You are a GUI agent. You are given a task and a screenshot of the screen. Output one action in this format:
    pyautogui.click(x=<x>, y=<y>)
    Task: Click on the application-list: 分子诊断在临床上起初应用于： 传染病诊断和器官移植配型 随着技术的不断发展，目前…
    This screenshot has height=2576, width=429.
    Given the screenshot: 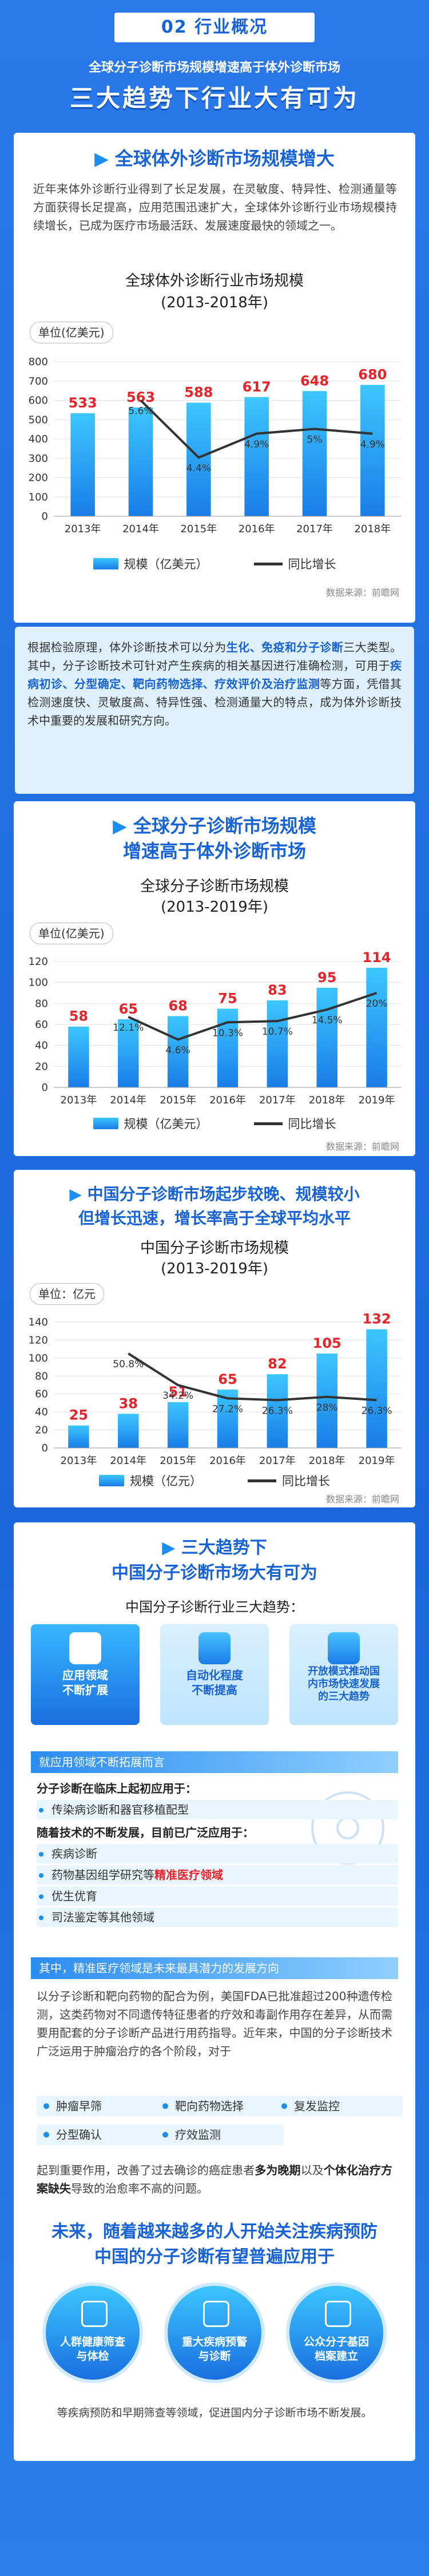 What is the action you would take?
    pyautogui.click(x=217, y=1854)
    